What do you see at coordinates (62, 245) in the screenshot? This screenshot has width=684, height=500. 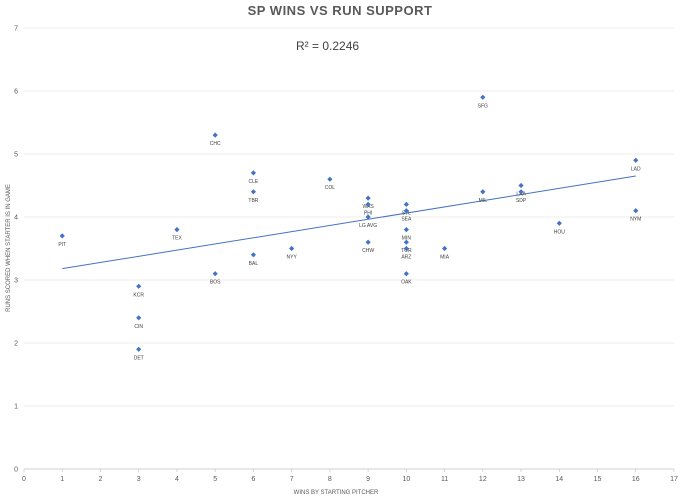 I see `data-label: PIT` at bounding box center [62, 245].